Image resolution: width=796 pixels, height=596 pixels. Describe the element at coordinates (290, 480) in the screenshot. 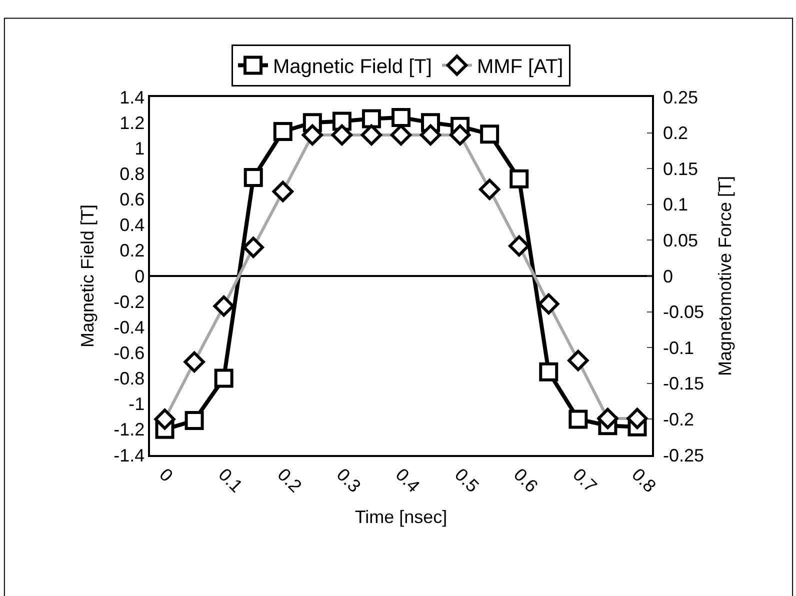

I see `x-tick-label: 0.2` at that location.